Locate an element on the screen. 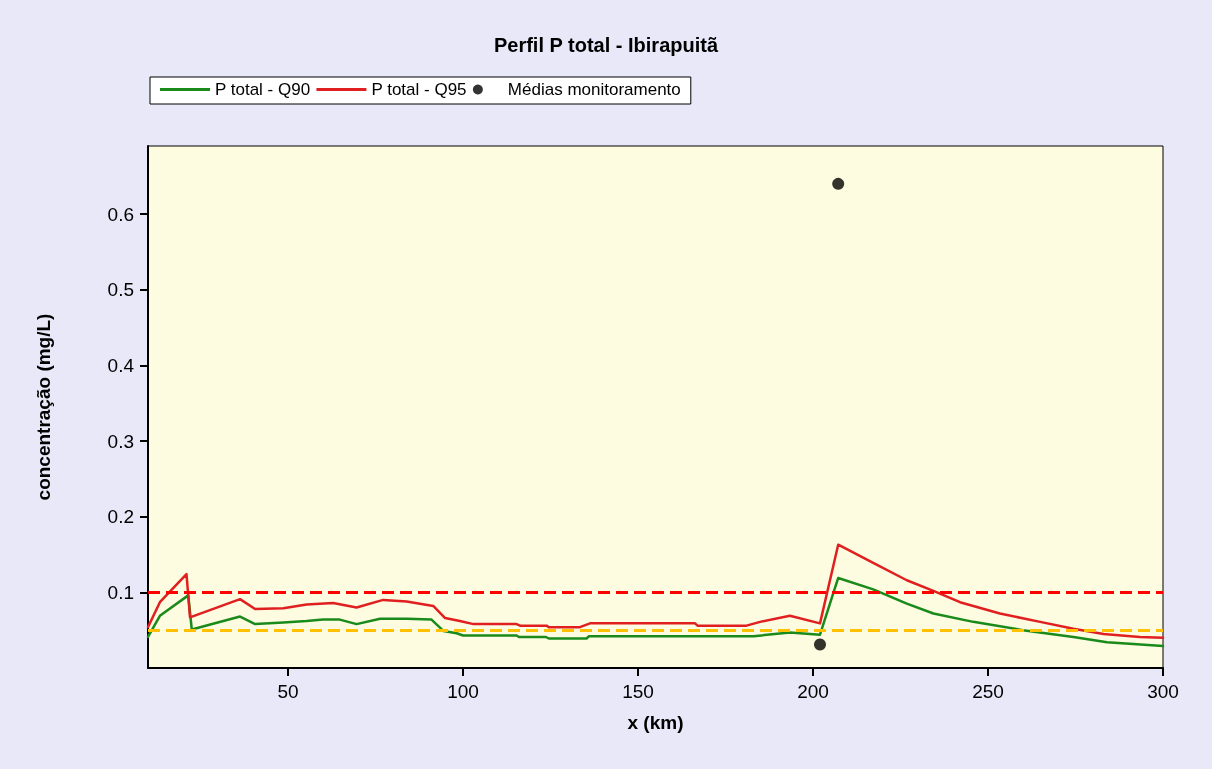  legend-label: P total - Q90 is located at coordinates (263, 89).